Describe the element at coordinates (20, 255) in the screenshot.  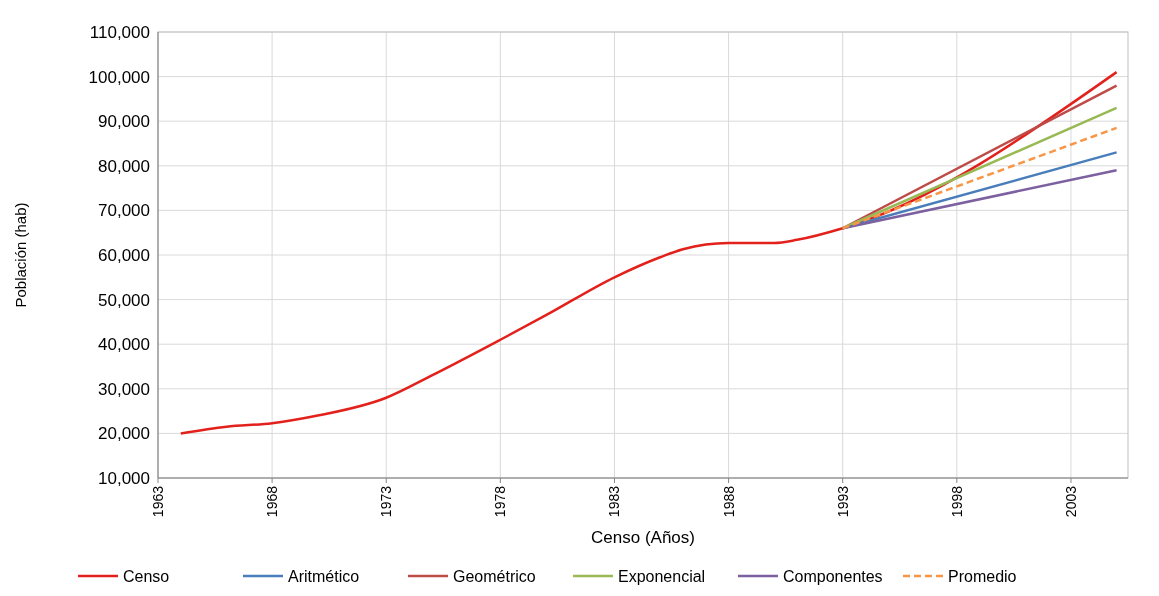
I see `y-axis-title: Población (hab)` at that location.